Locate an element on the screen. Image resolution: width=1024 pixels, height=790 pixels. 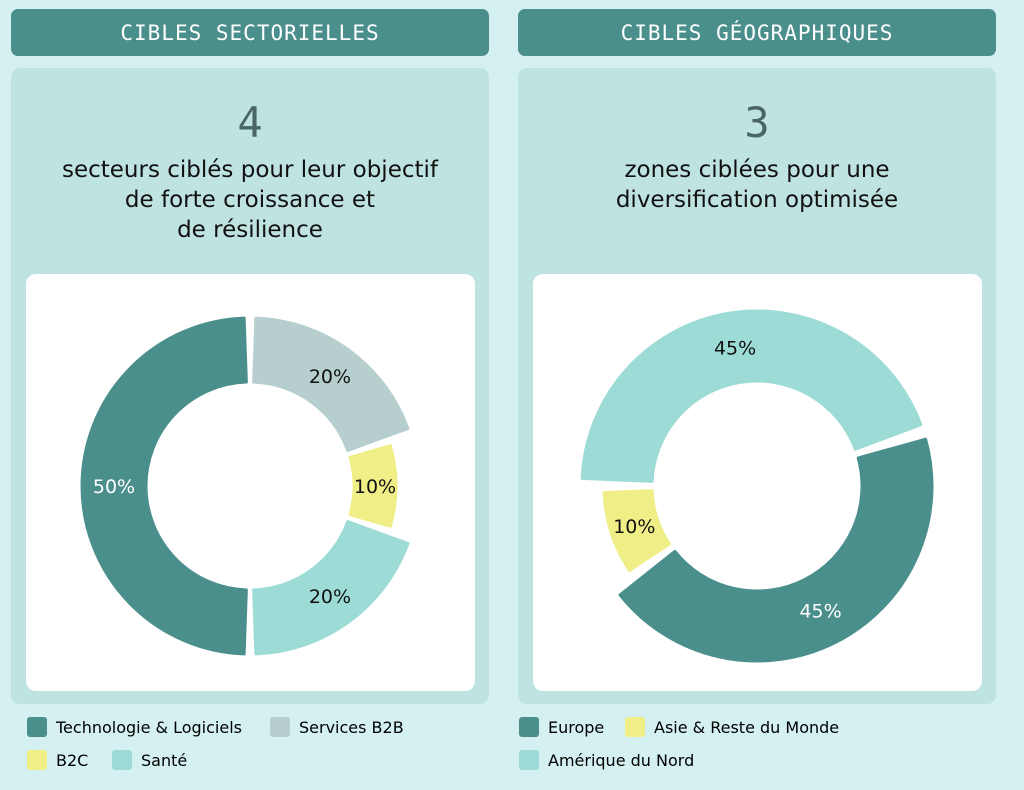
sector-donut-chart: 50% 20% 10% 20% is located at coordinates (245, 486).